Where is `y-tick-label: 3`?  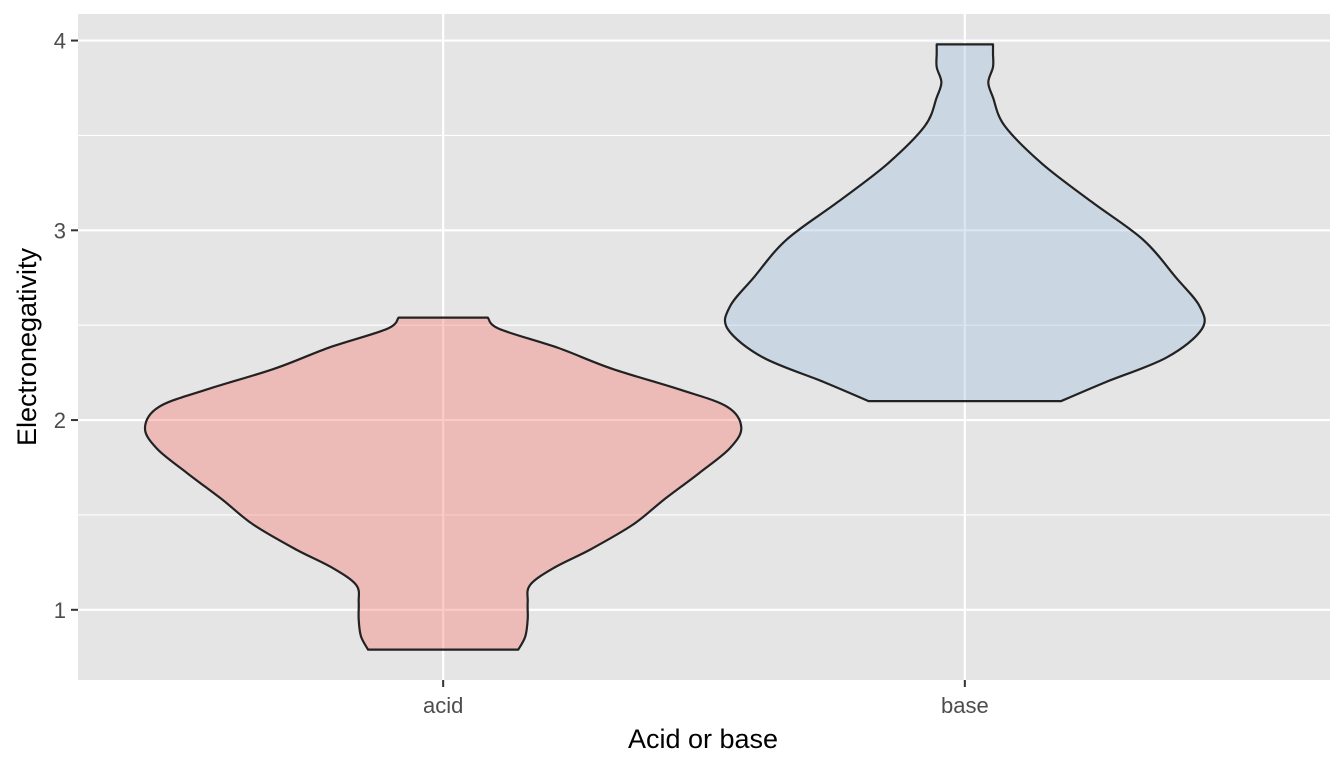 y-tick-label: 3 is located at coordinates (60, 230).